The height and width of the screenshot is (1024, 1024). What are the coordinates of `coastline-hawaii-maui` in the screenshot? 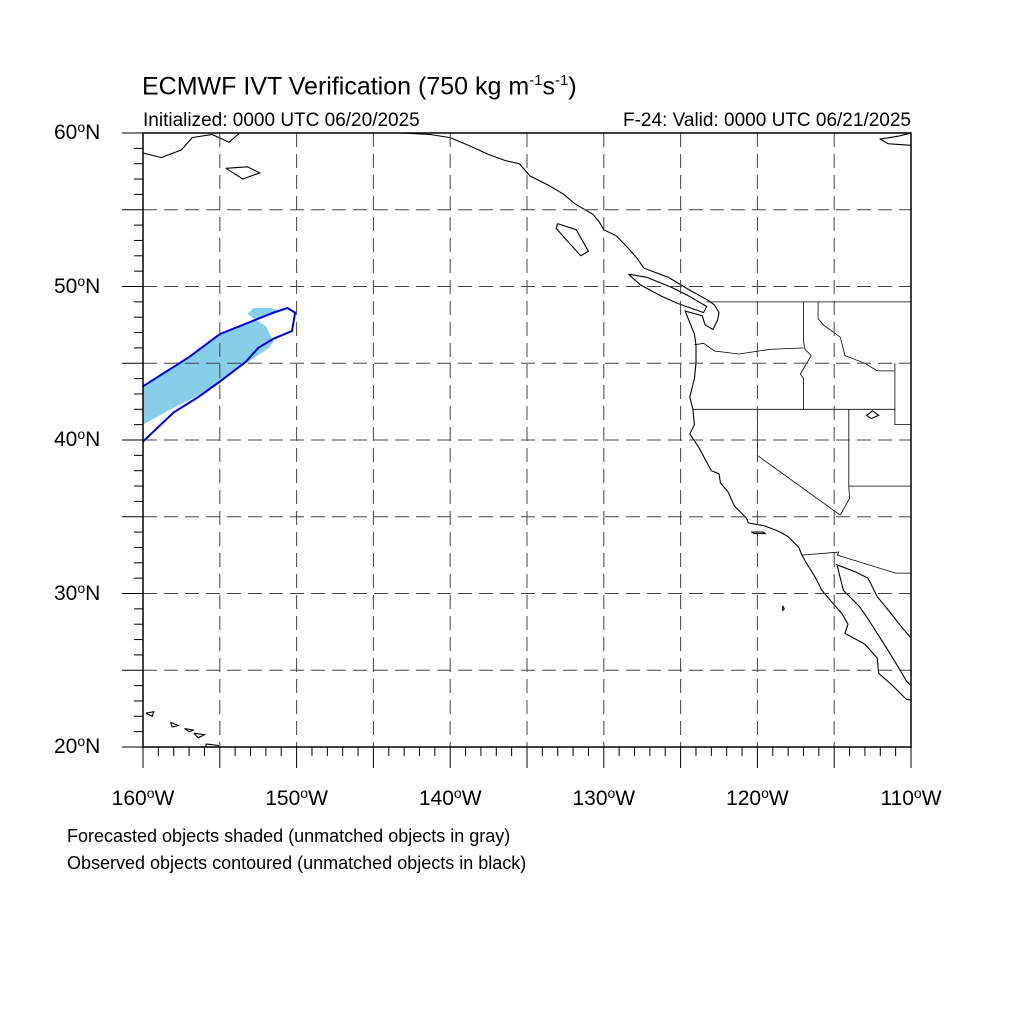 It's located at (200, 735).